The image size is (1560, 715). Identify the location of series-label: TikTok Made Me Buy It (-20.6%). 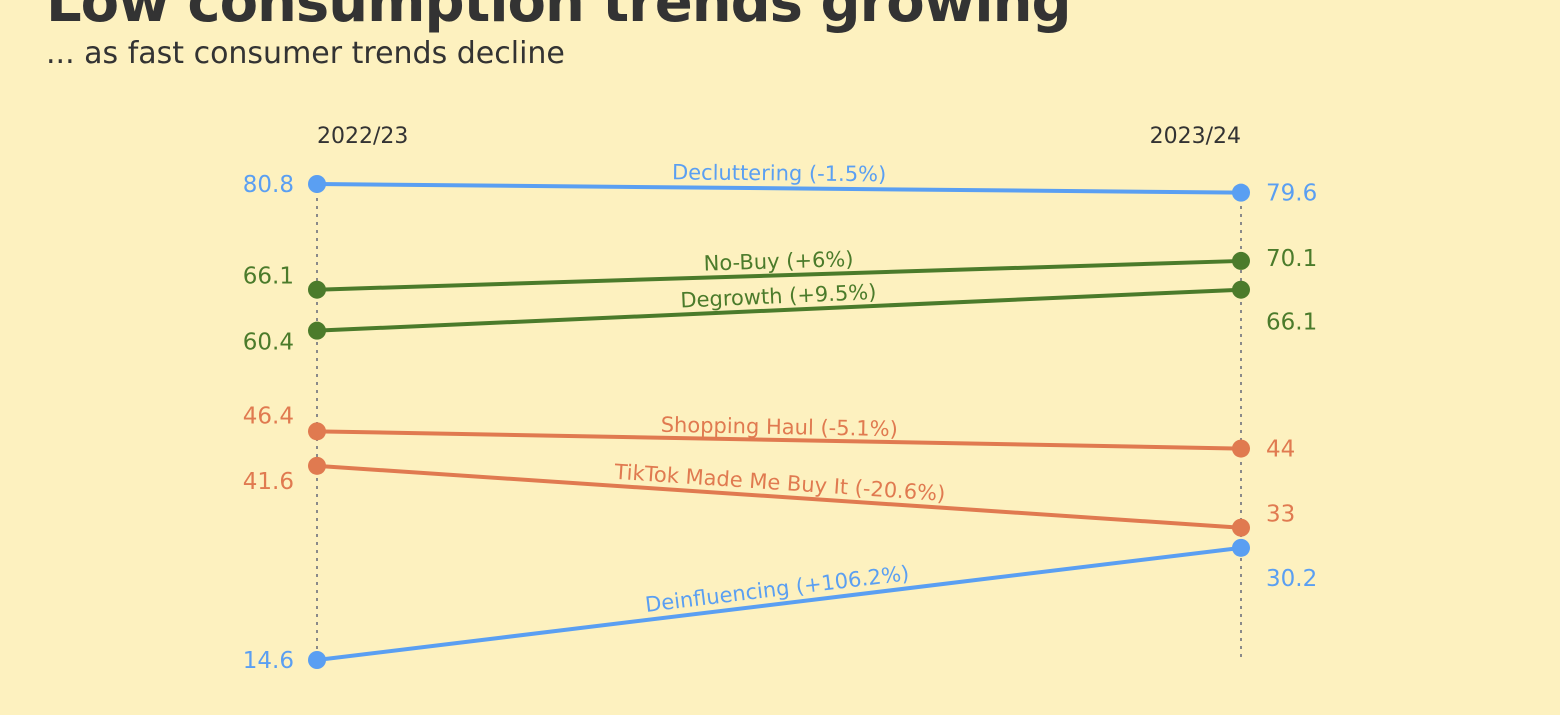
(779, 483).